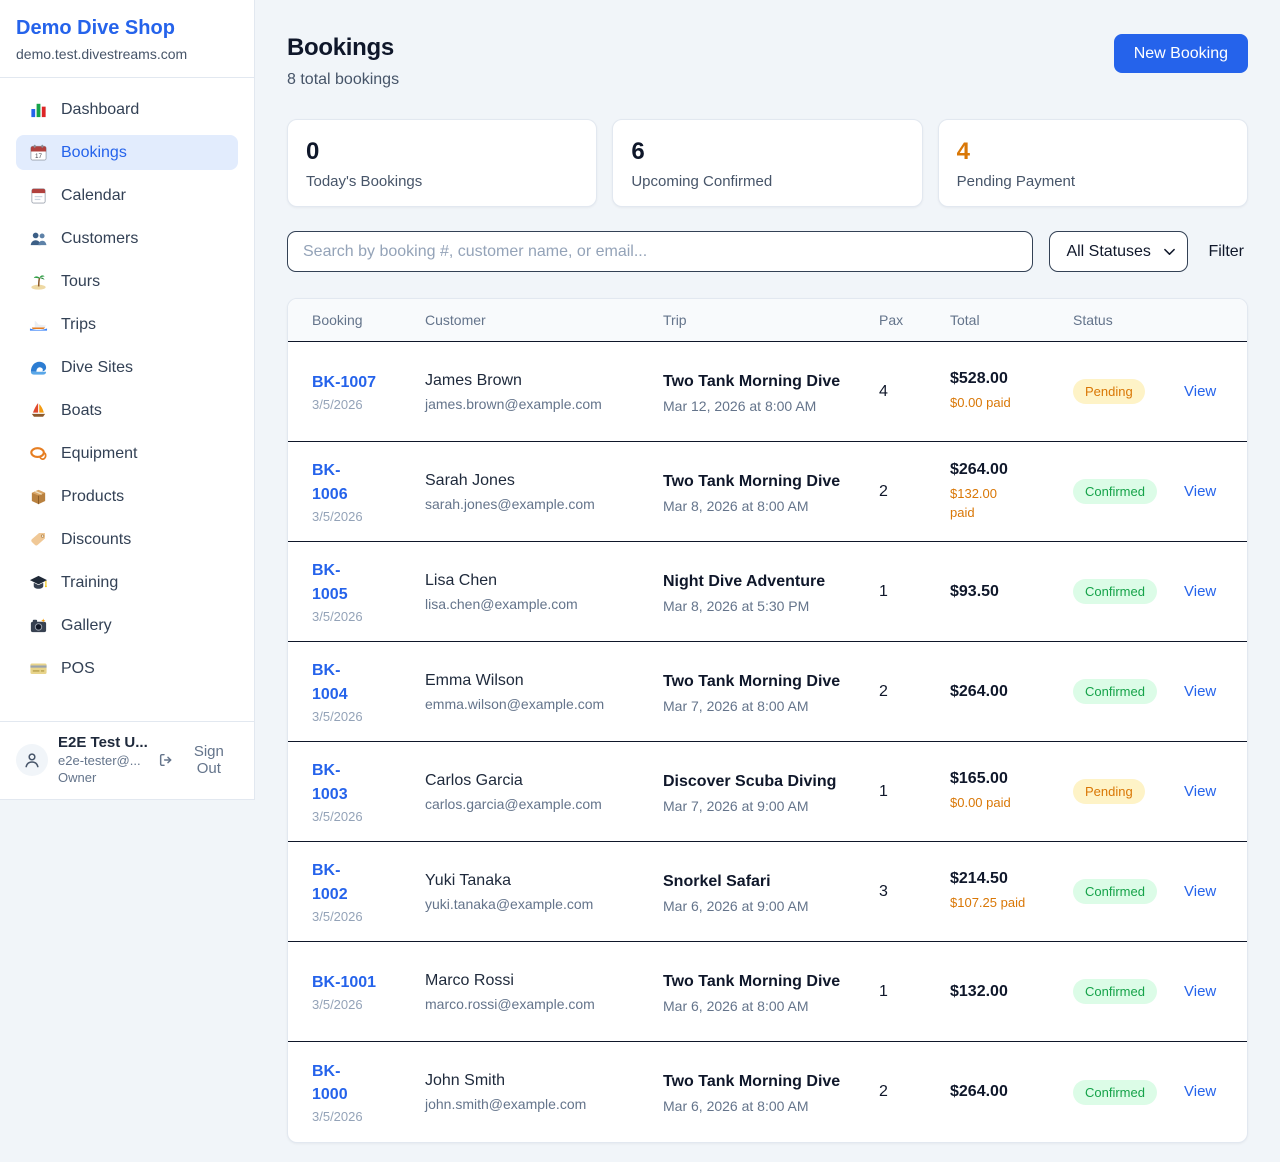  Describe the element at coordinates (980, 803) in the screenshot. I see `paid-amount: $0.00 paid` at that location.